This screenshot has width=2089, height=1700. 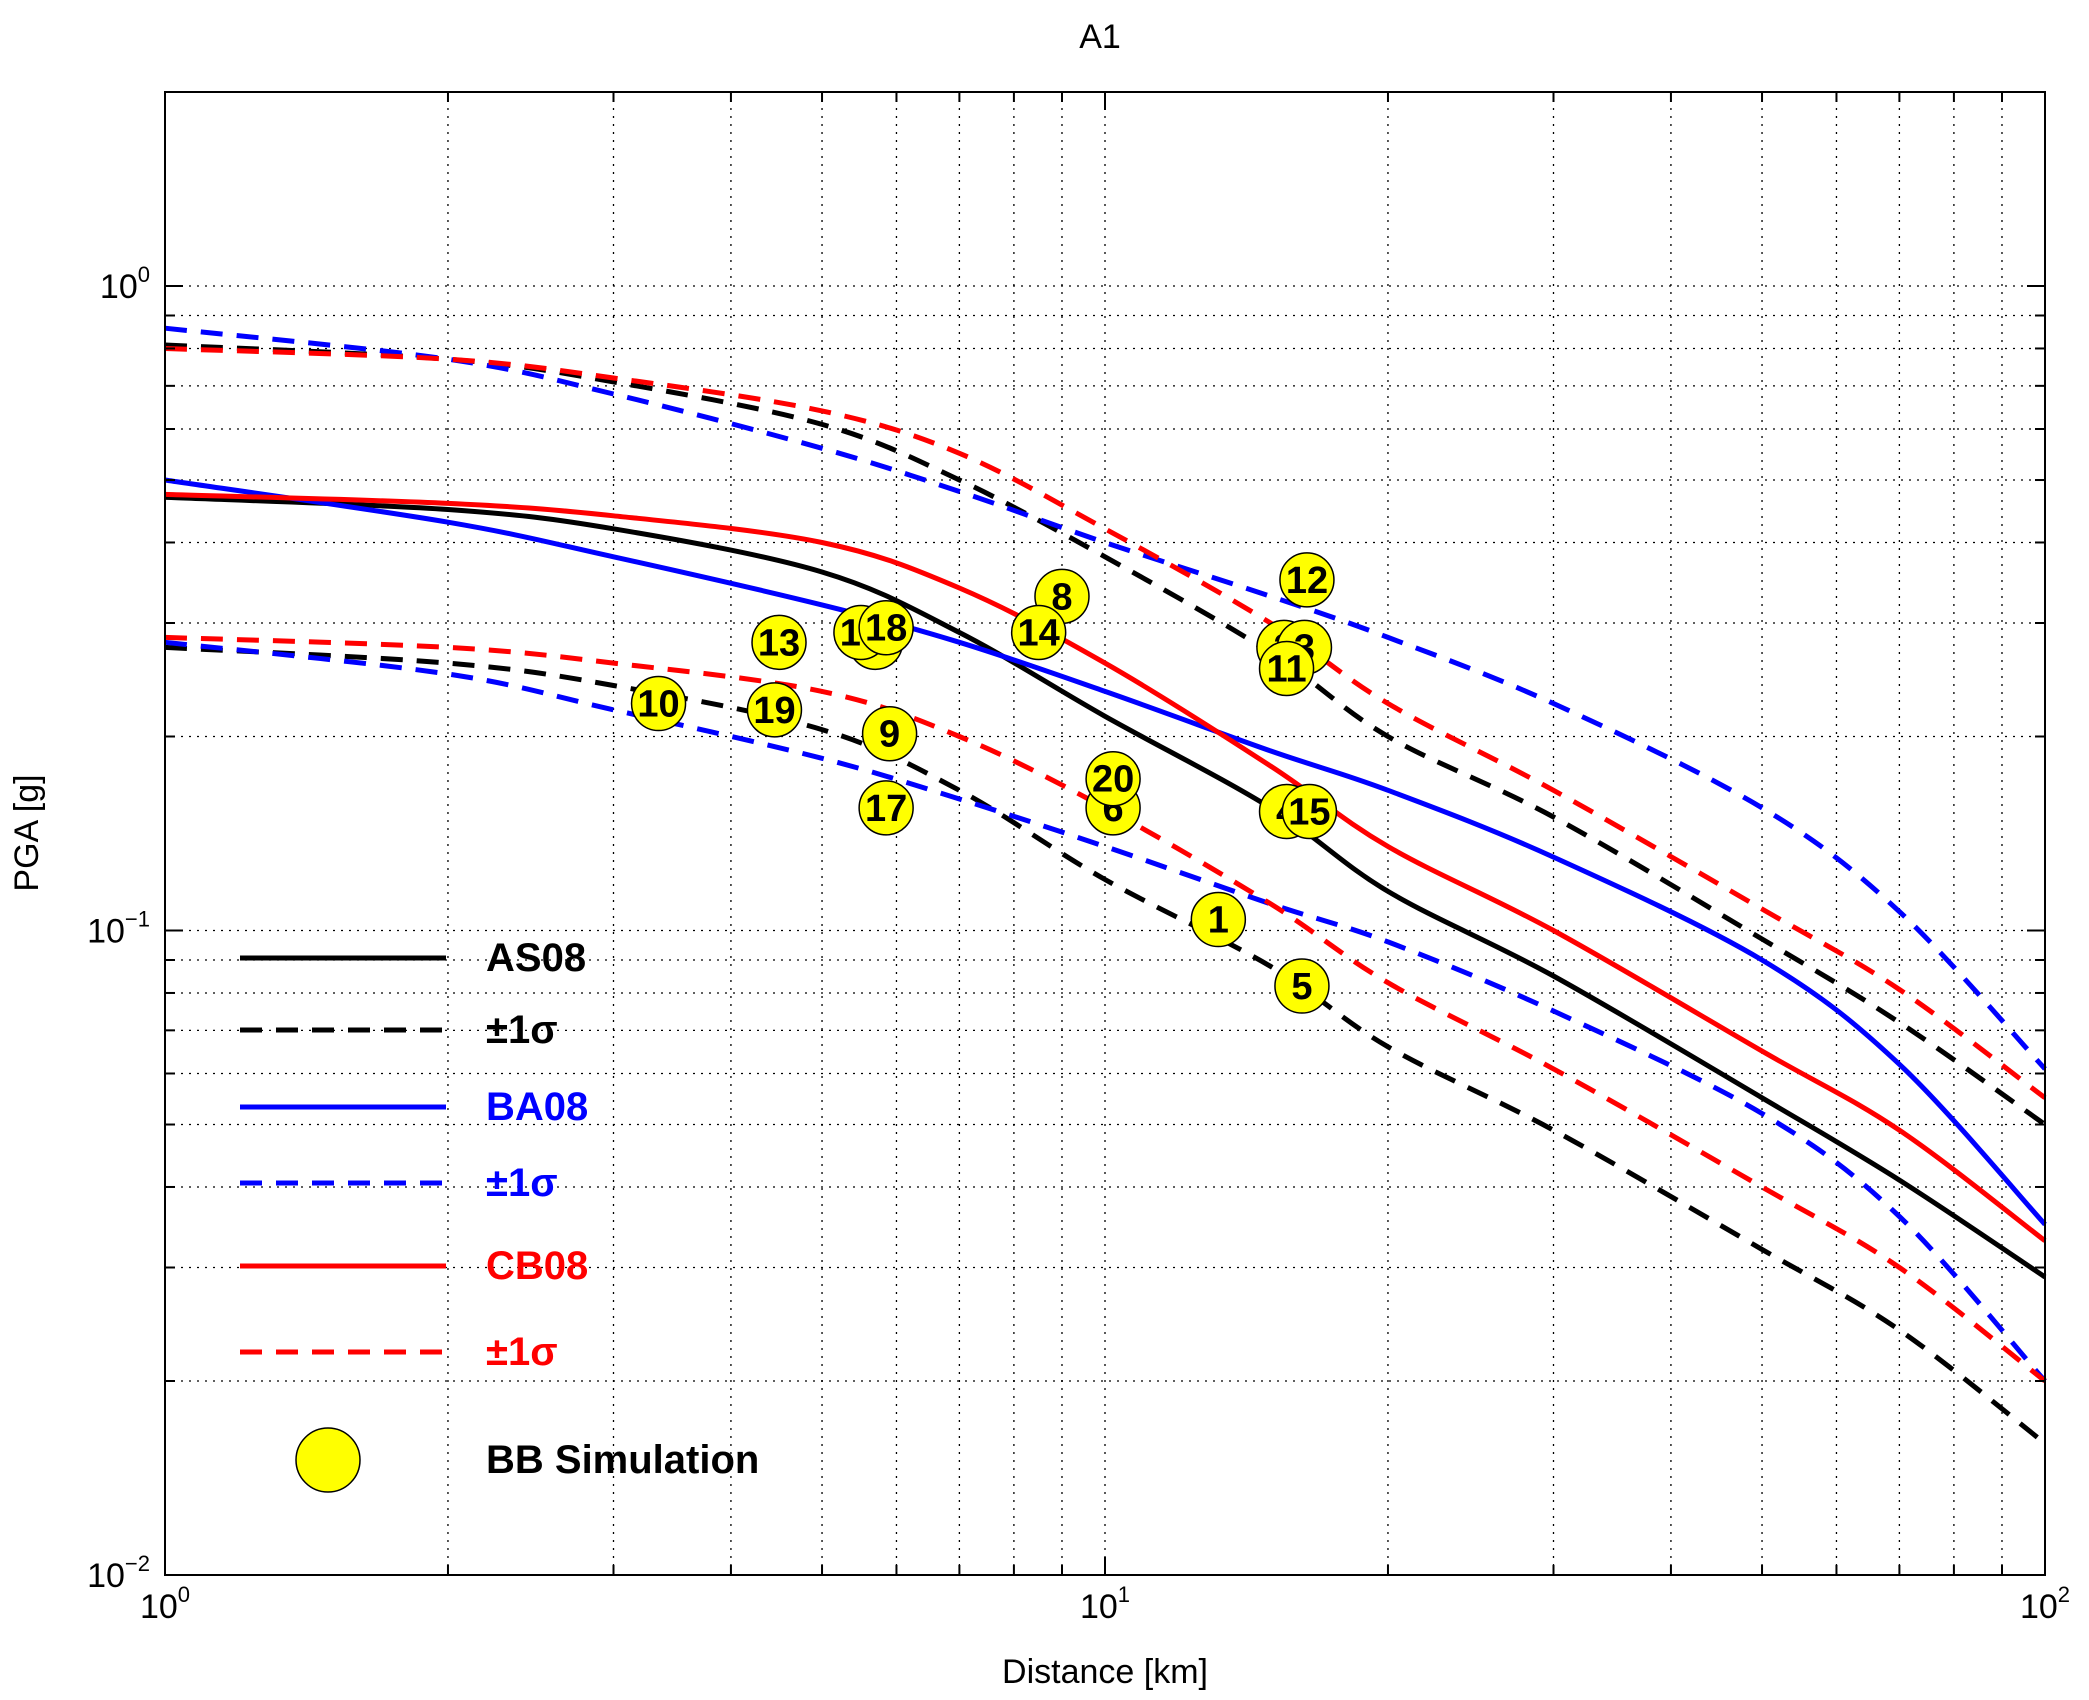 I want to click on legend-label: BB Simulation, so click(x=622, y=1460).